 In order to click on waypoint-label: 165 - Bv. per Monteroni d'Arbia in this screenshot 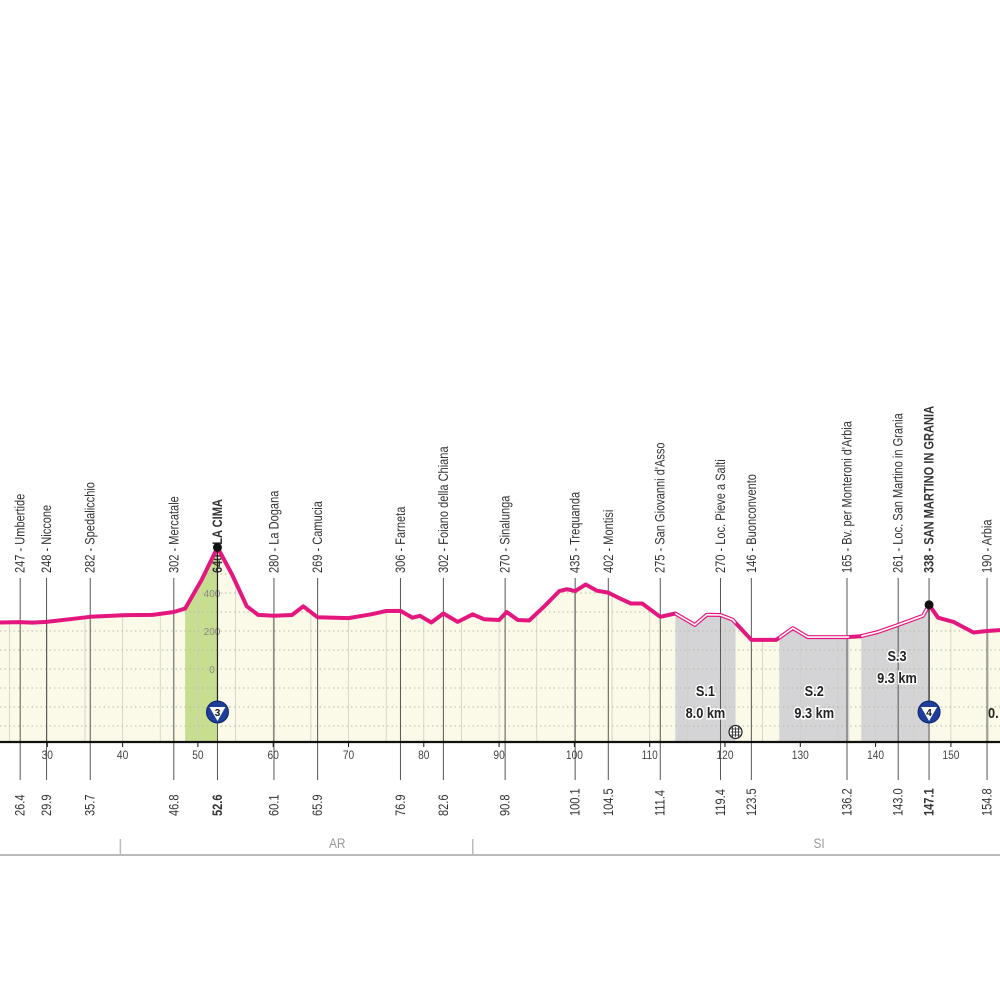, I will do `click(846, 497)`.